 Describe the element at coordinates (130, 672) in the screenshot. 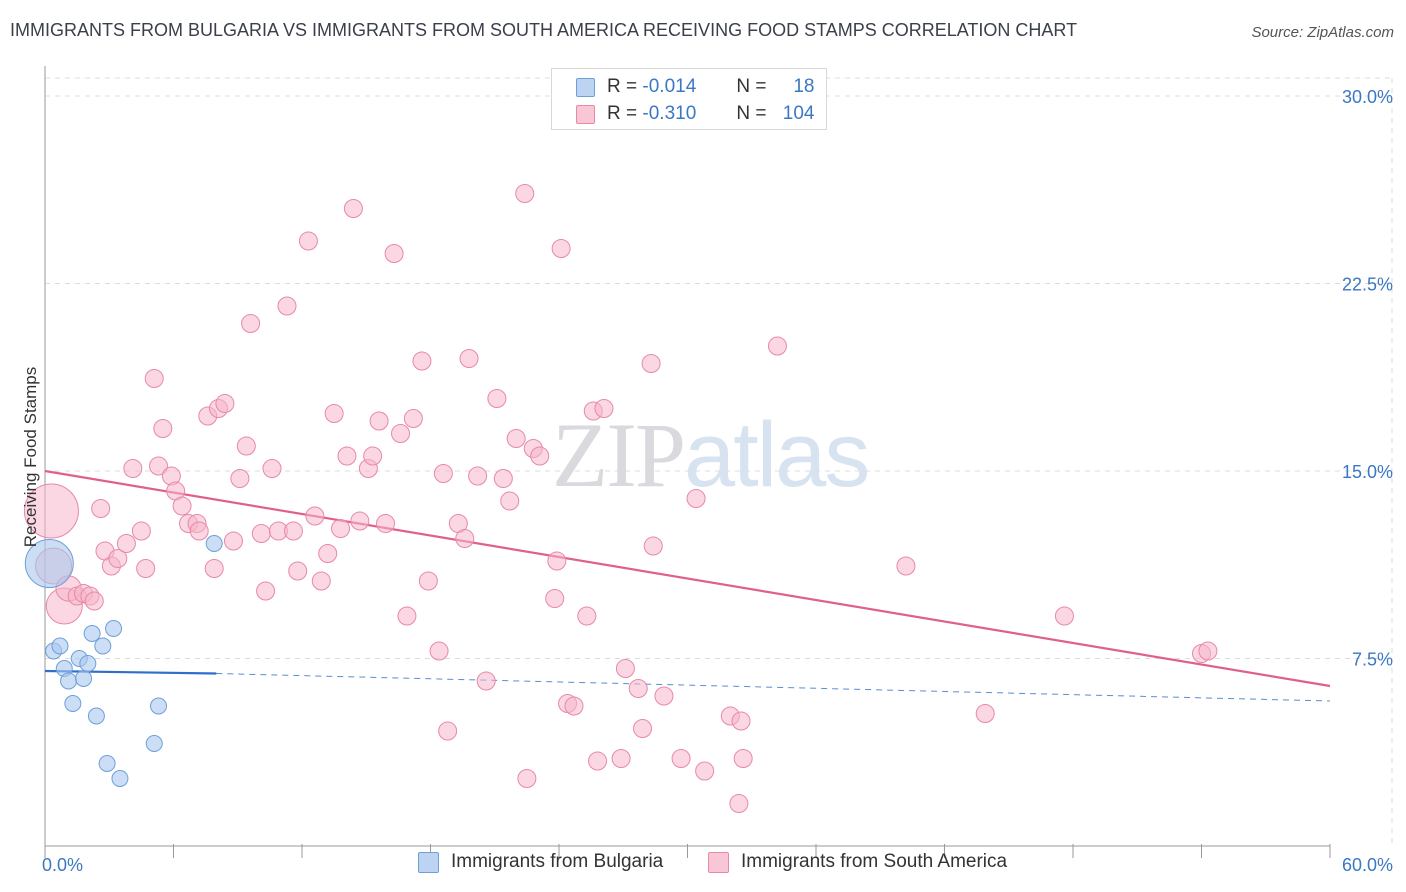

I see `trend-line-bulgaria` at that location.